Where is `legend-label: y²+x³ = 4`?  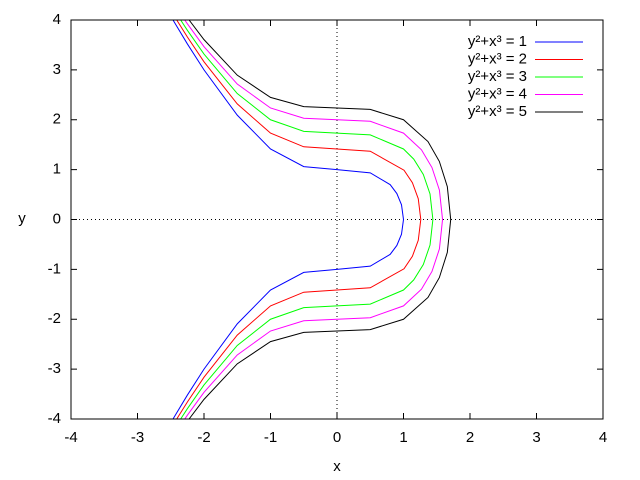 legend-label: y²+x³ = 4 is located at coordinates (497, 93).